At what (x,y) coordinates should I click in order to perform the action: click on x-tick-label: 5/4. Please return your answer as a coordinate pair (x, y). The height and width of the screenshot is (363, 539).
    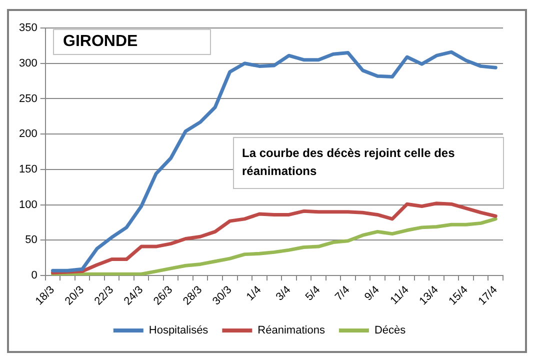
    Looking at the image, I should click on (313, 294).